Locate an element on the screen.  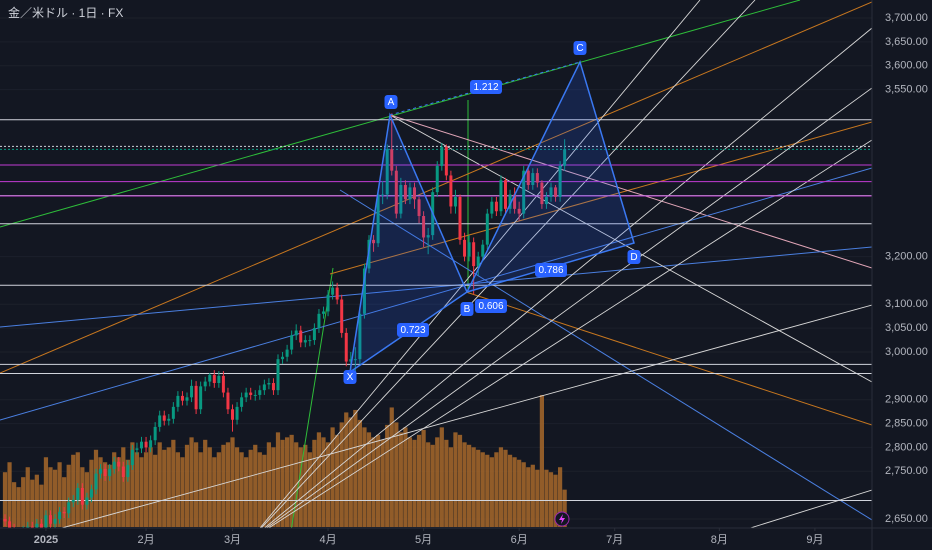
x-tick-label: 5月 is located at coordinates (423, 540).